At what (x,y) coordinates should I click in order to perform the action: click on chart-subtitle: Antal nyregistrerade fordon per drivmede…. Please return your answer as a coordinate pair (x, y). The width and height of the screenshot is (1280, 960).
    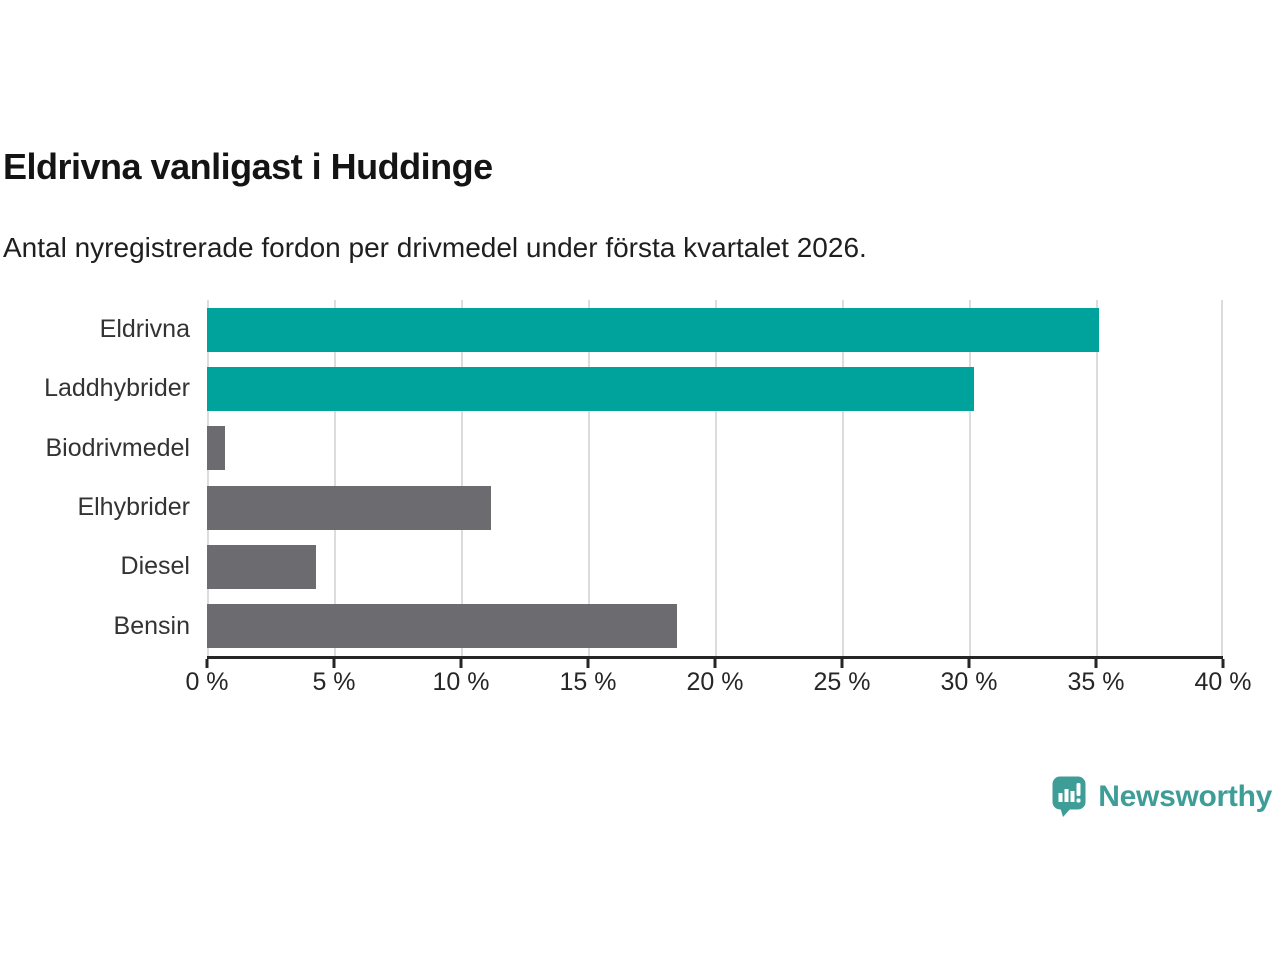
    Looking at the image, I should click on (435, 247).